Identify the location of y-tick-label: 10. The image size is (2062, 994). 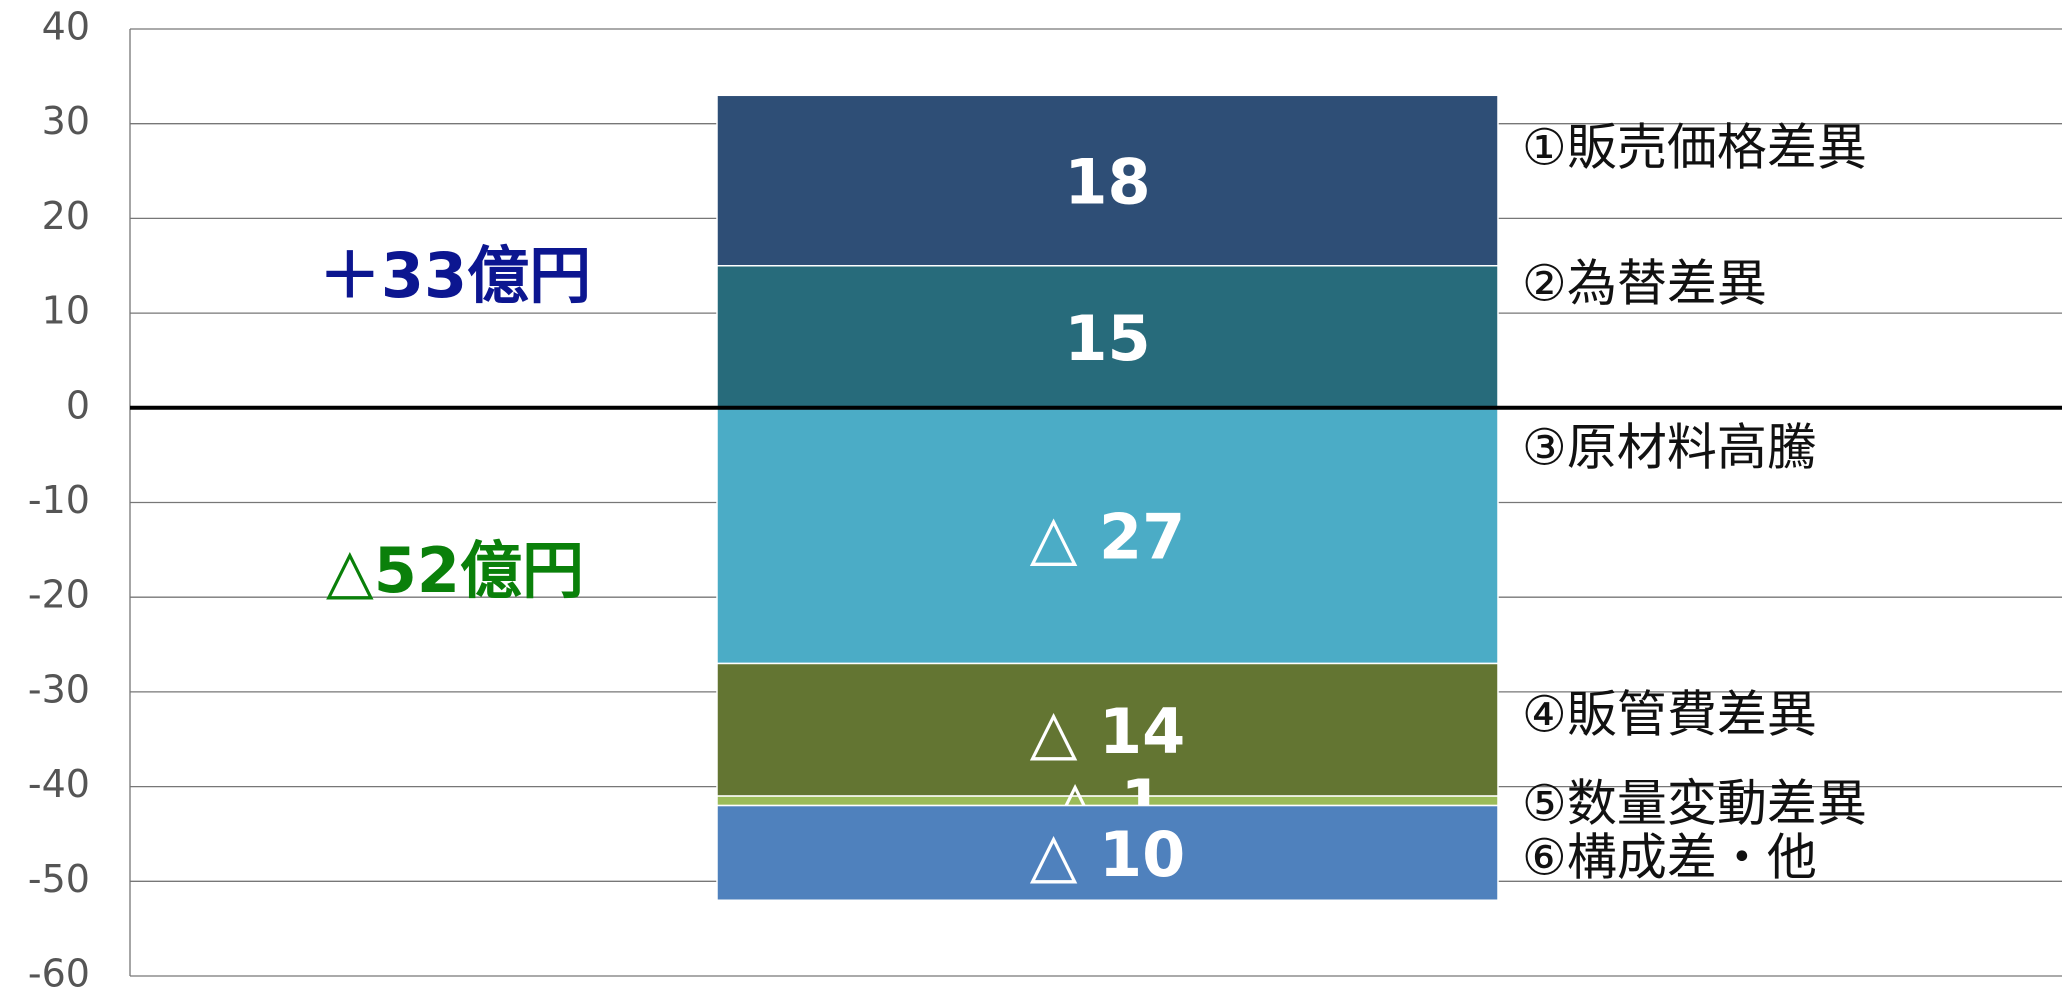
(66, 311).